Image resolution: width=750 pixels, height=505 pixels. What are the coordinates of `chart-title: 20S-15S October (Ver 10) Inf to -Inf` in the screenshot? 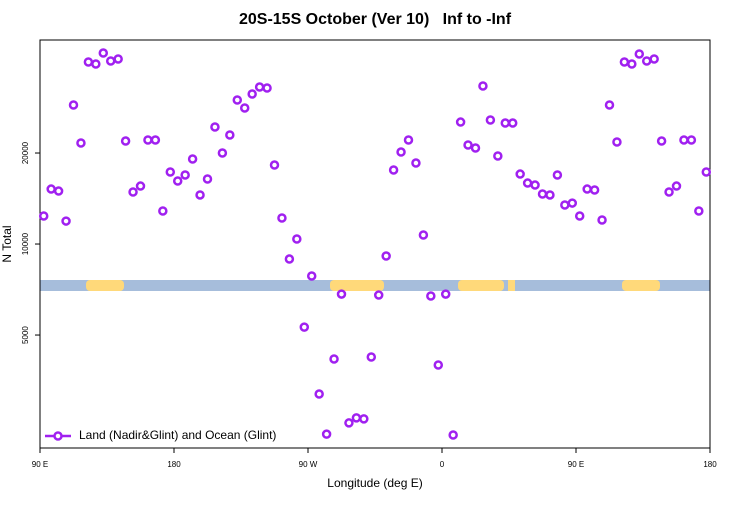 It's located at (375, 19).